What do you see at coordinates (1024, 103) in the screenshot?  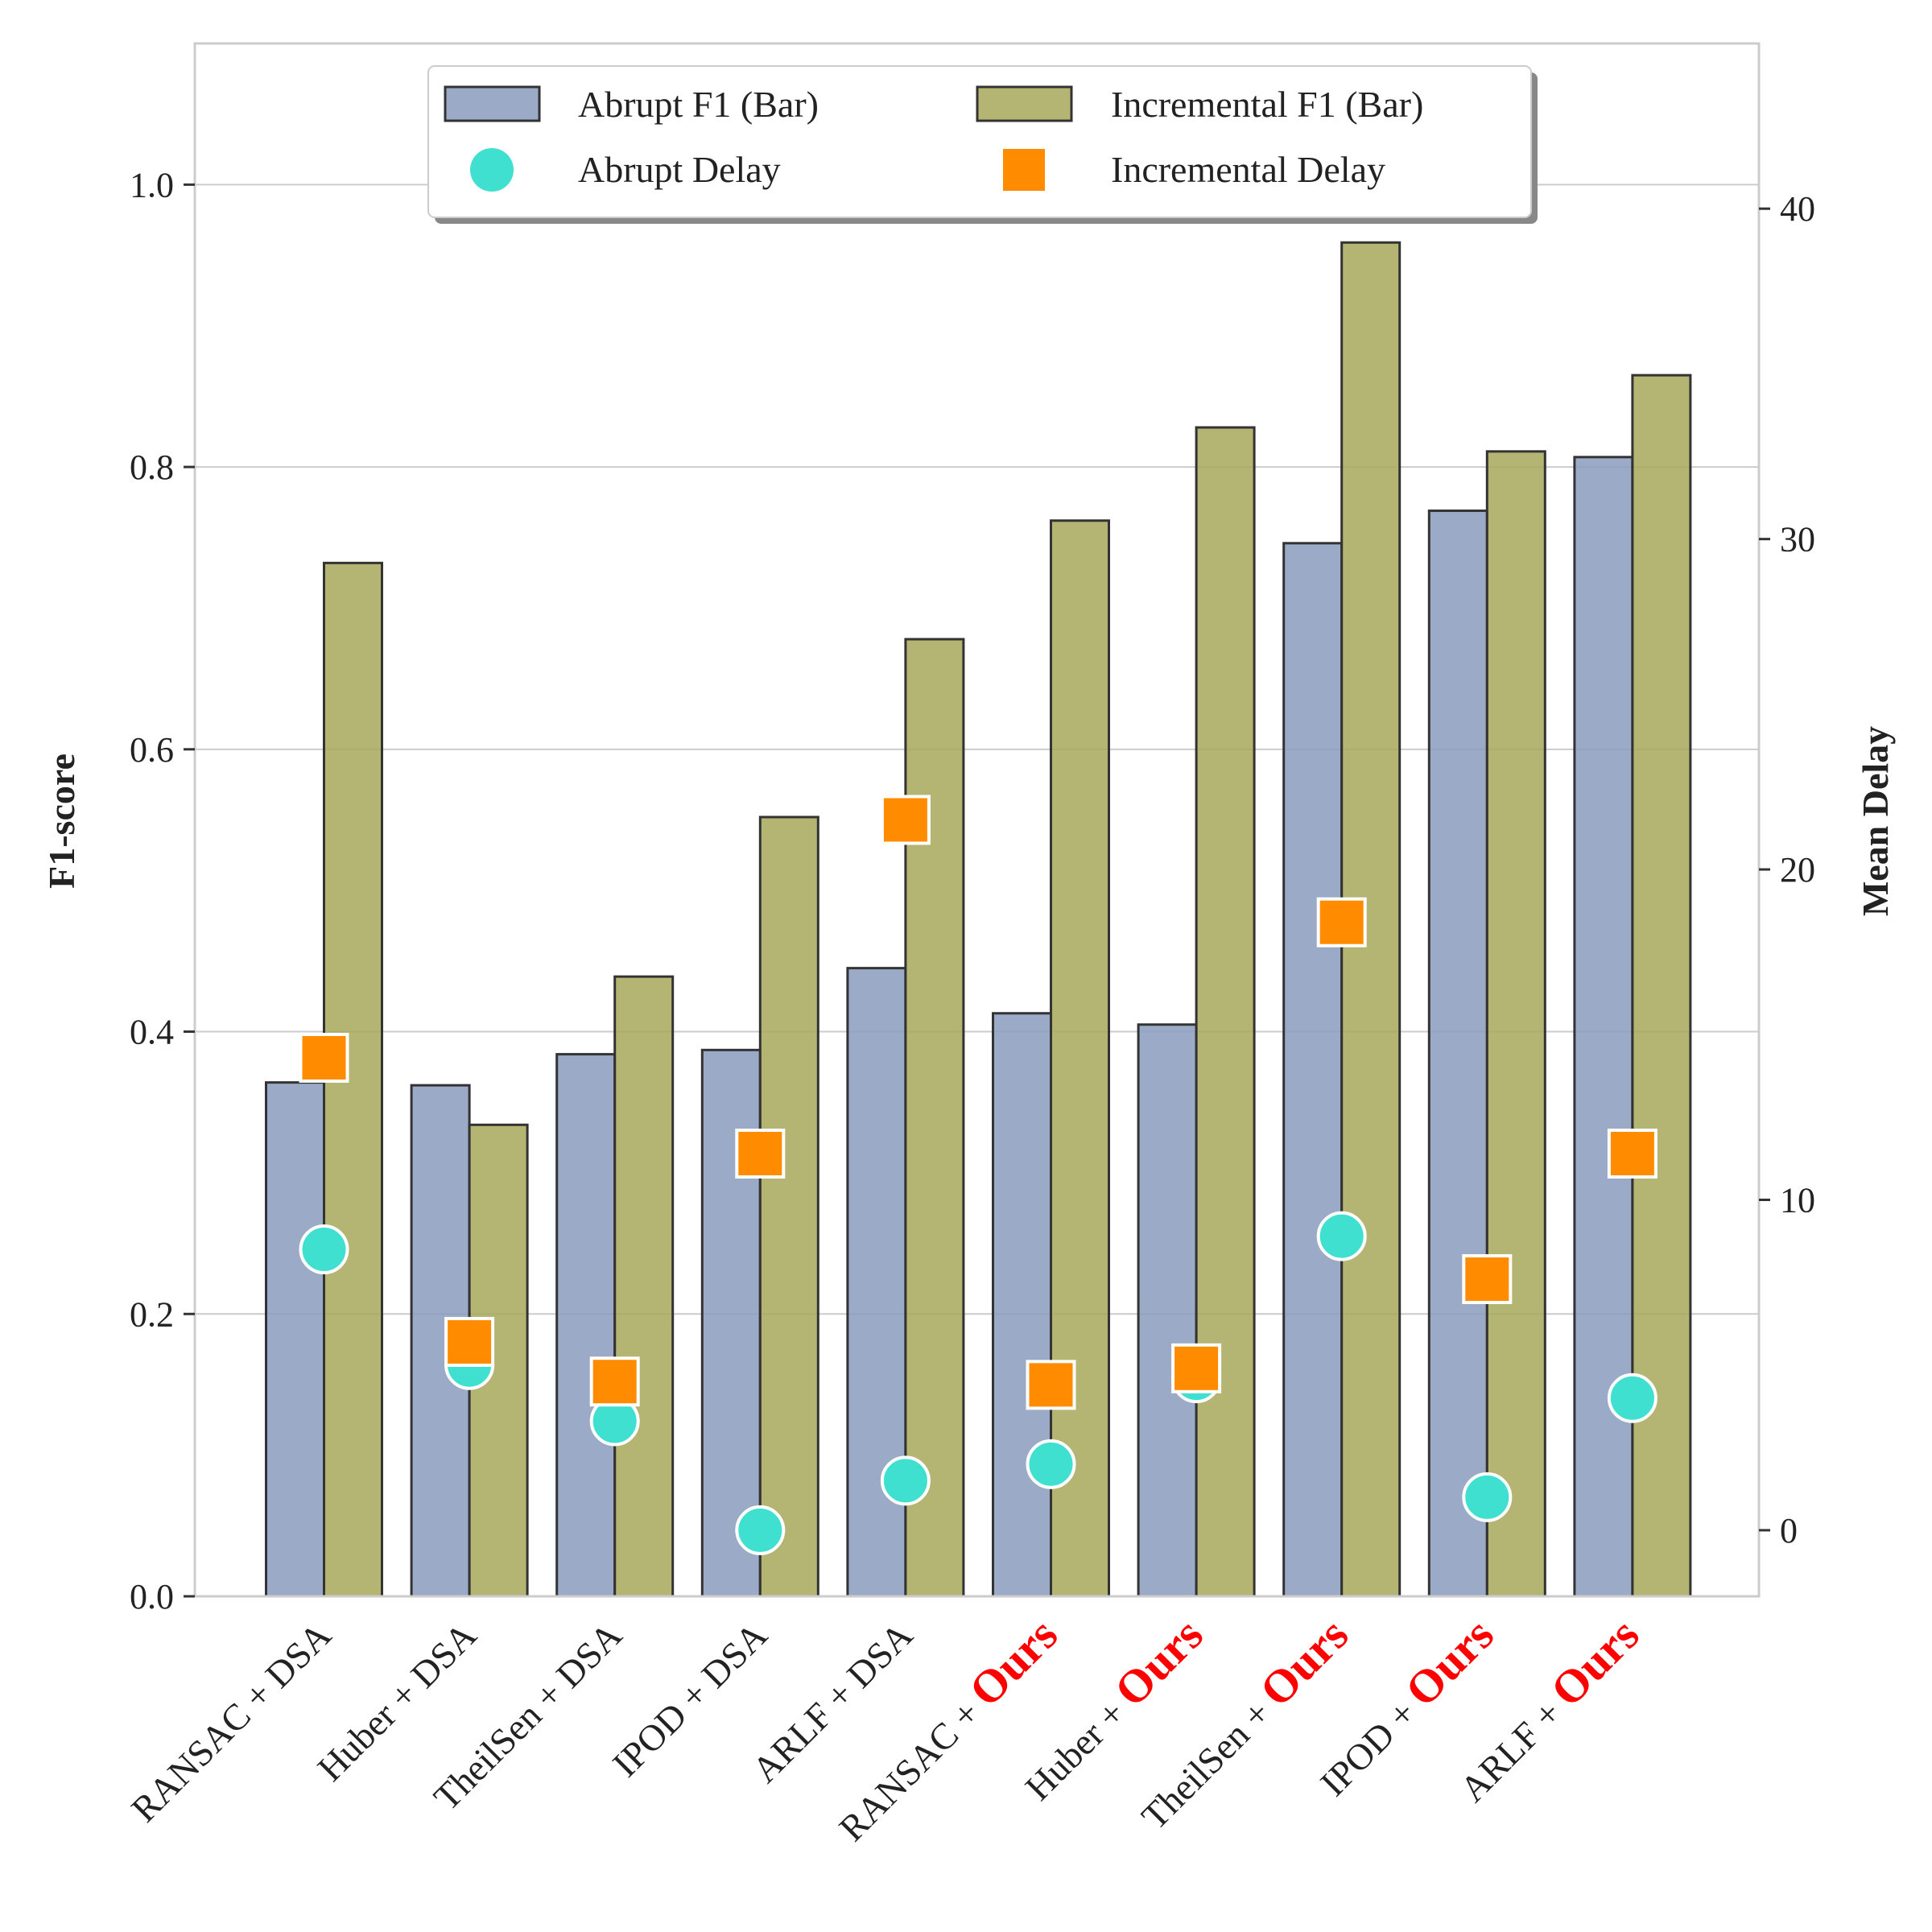 I see `legend-swatch-incremental-f1` at bounding box center [1024, 103].